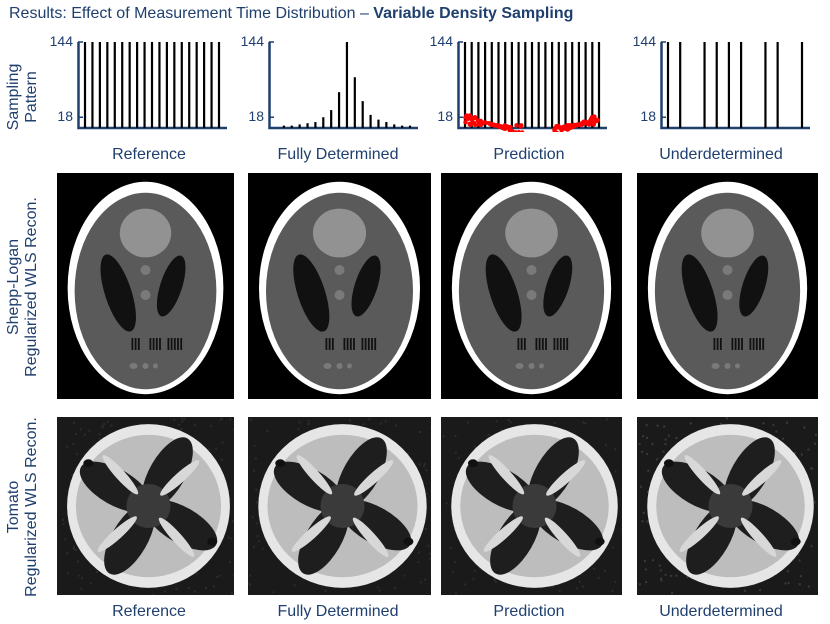  I want to click on shepp-logan-prediction, so click(531, 286).